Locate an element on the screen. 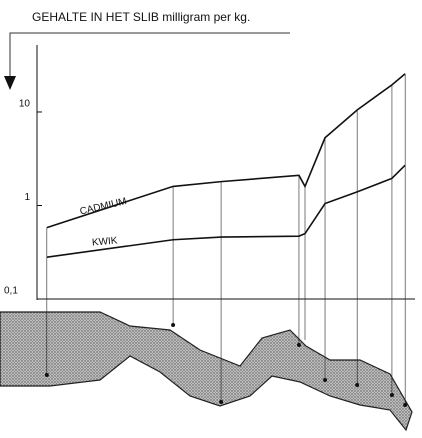 The width and height of the screenshot is (422, 438). y-tick-label: 1 is located at coordinates (27, 197).